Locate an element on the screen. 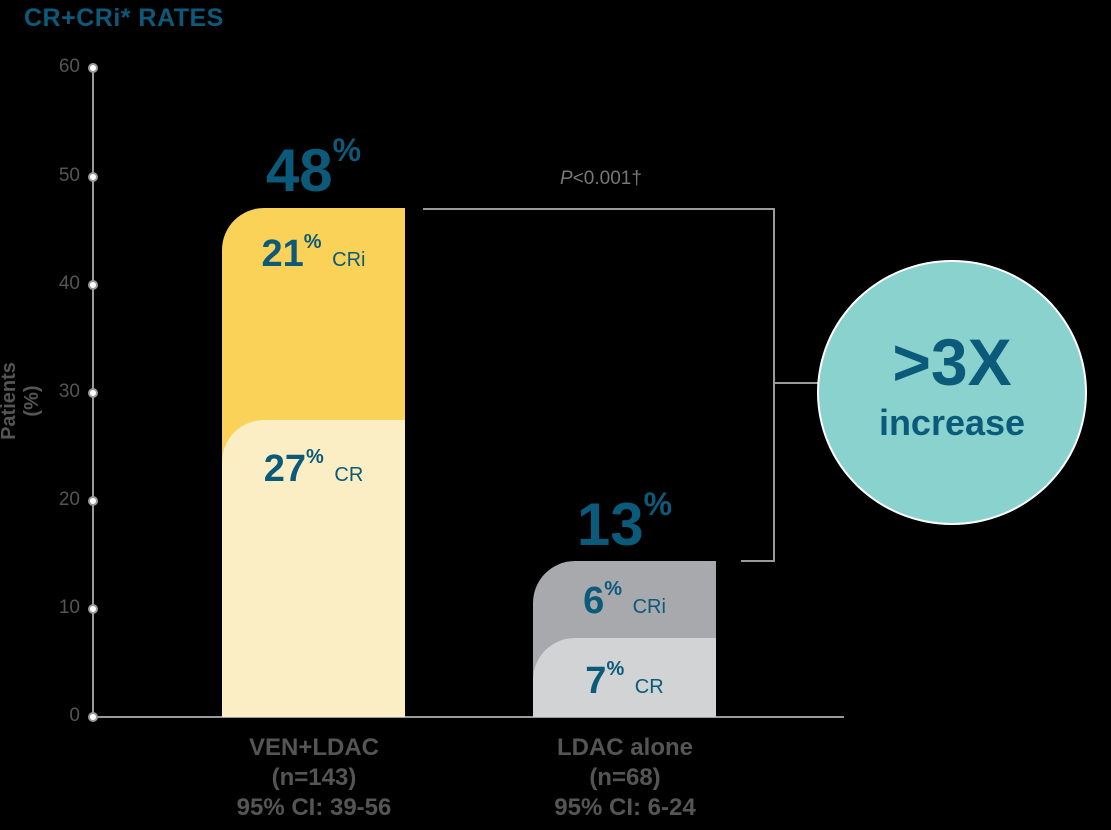 This screenshot has width=1111, height=830. chart-title: CR+CRi* RATES is located at coordinates (124, 18).